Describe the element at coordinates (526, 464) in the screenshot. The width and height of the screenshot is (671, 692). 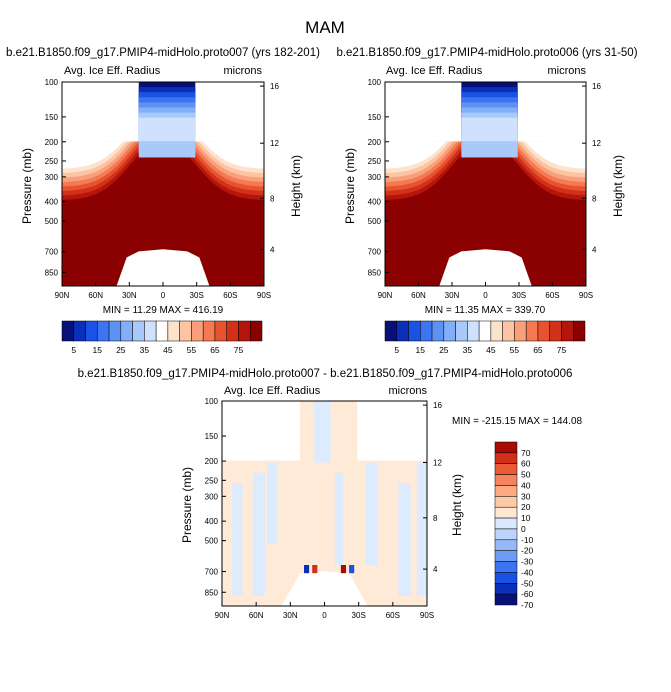
I see `colorbar-label: 60` at that location.